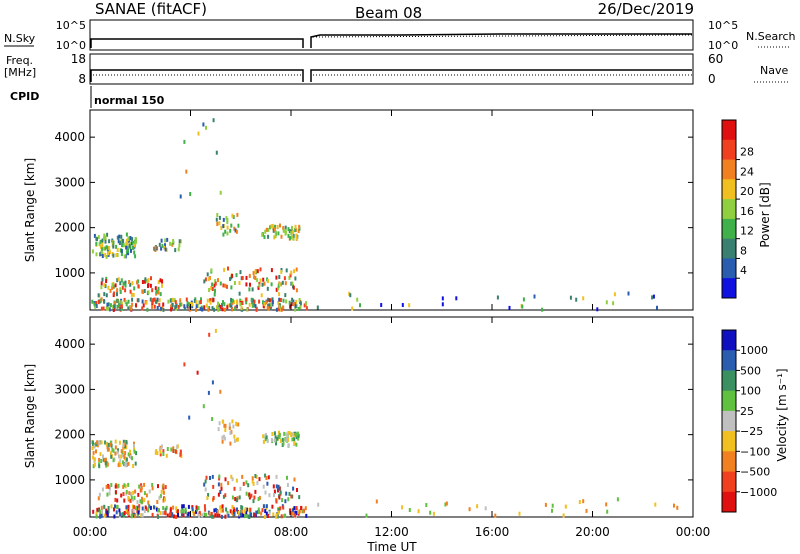 The image size is (800, 554). I want to click on cbar-label-1-6: −500, so click(755, 472).